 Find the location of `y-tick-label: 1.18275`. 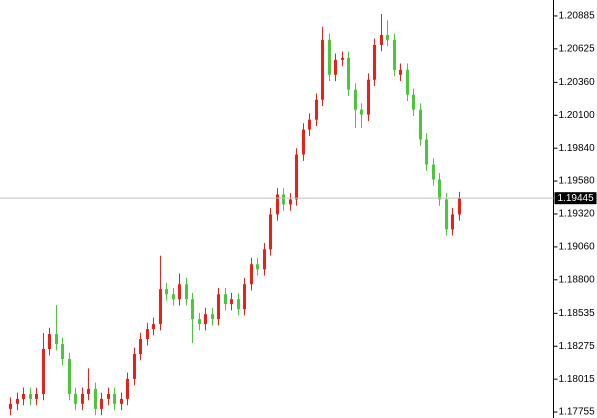

y-tick-label: 1.18275 is located at coordinates (577, 346).